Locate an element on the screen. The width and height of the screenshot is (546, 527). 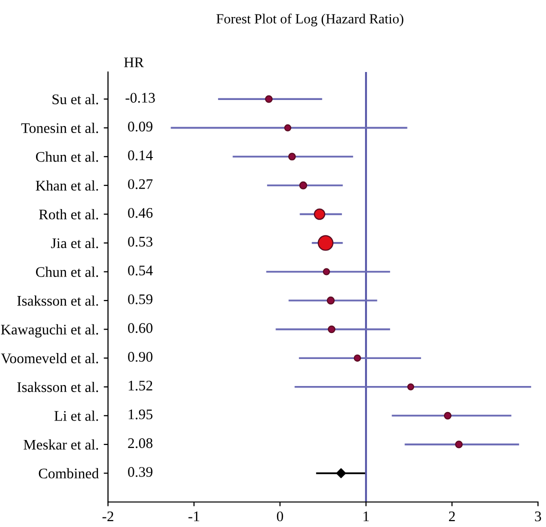
text: 0.90 is located at coordinates (140, 357).